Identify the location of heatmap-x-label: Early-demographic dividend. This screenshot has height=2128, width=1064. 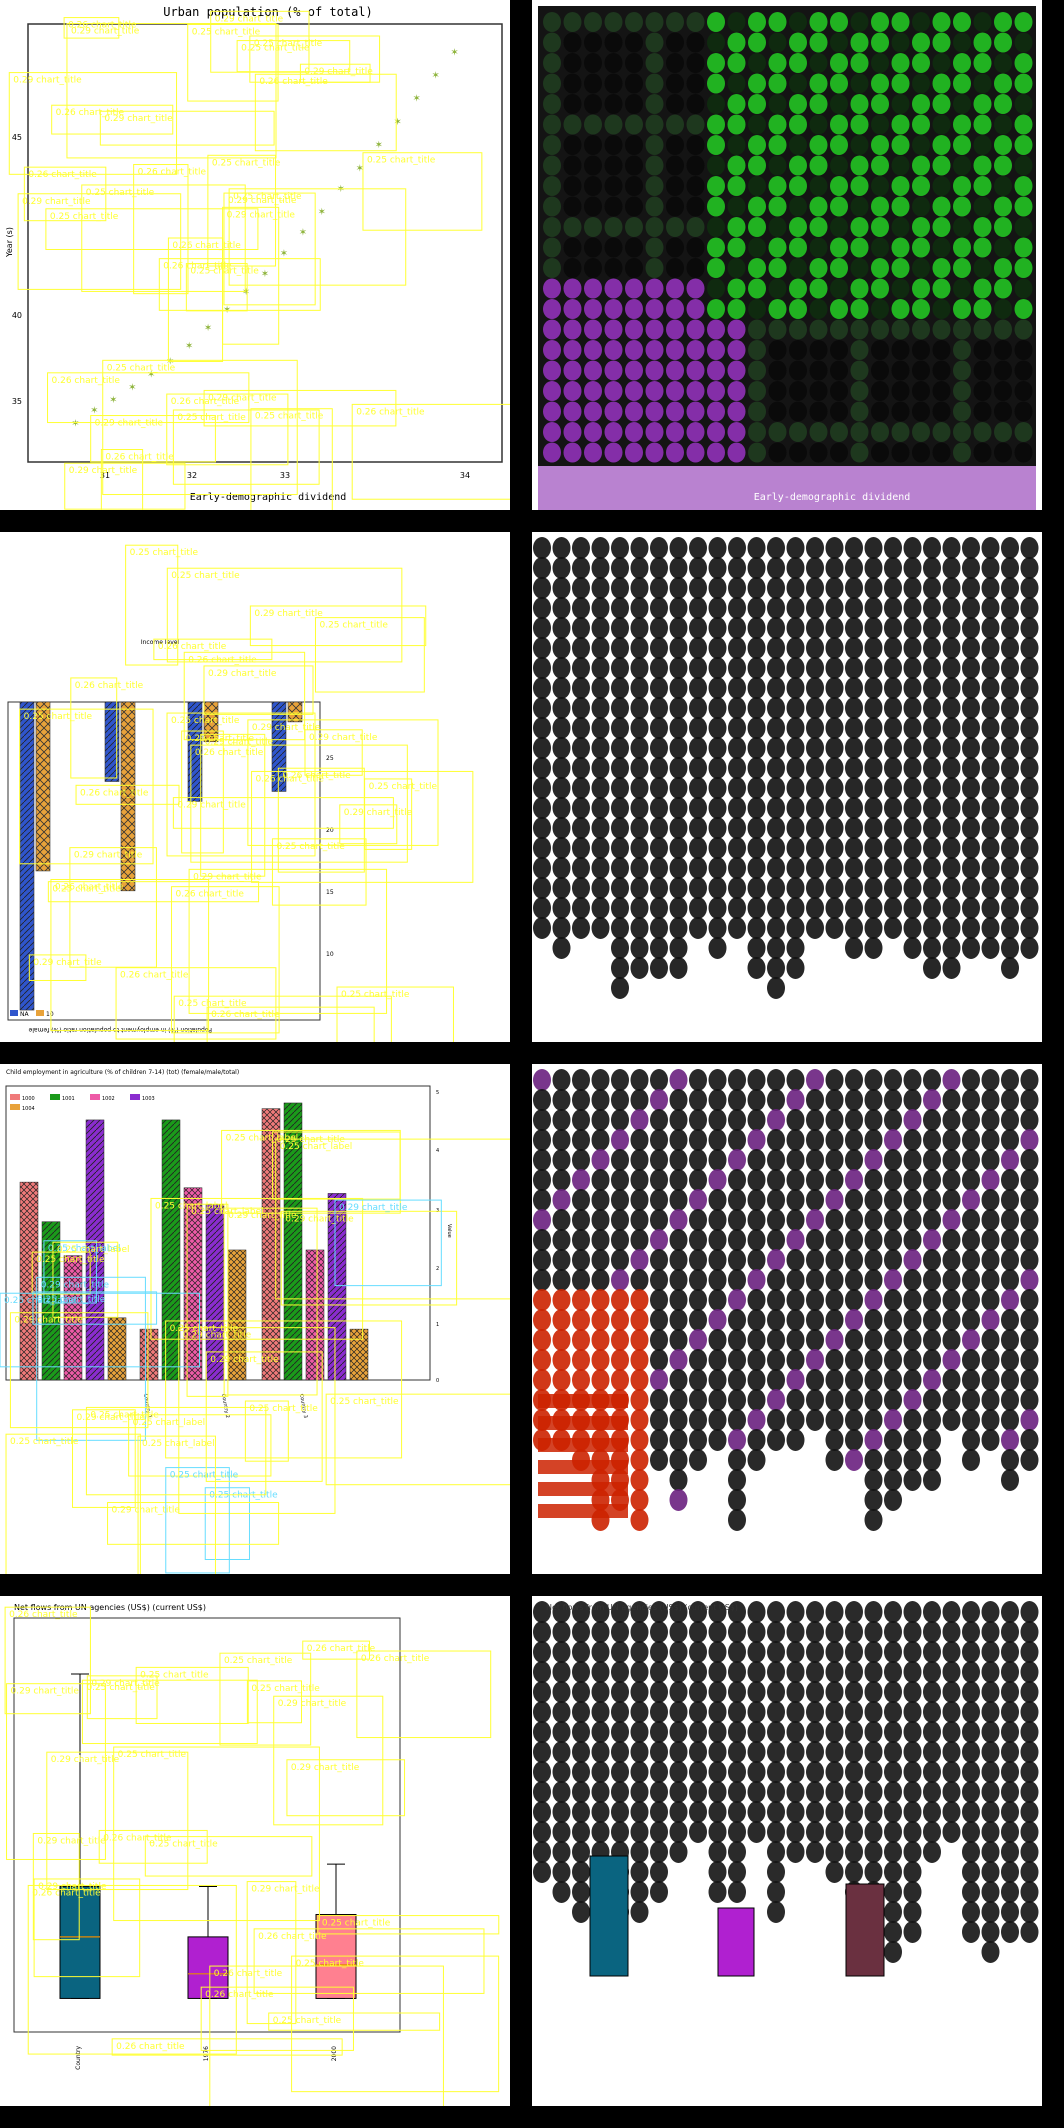
(832, 497).